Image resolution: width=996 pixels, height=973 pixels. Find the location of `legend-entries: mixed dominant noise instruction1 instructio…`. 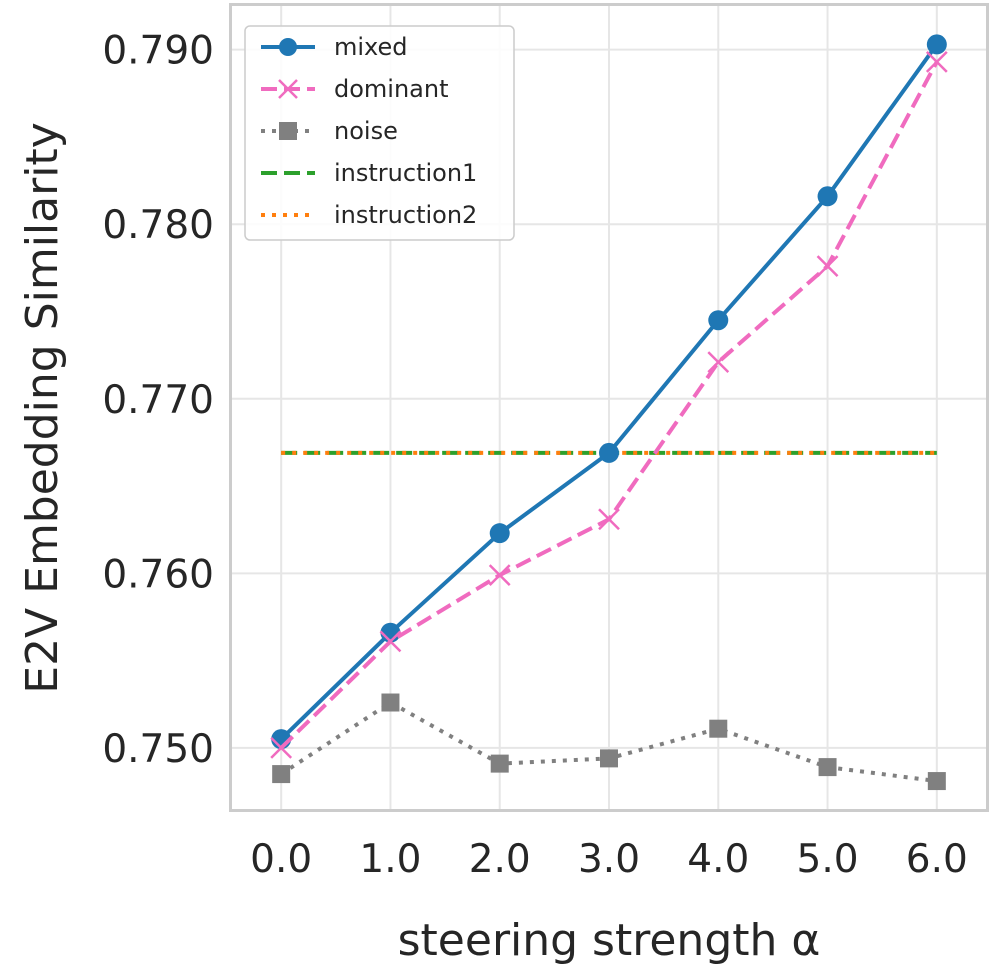

legend-entries: mixed dominant noise instruction1 instructio… is located at coordinates (369, 131).